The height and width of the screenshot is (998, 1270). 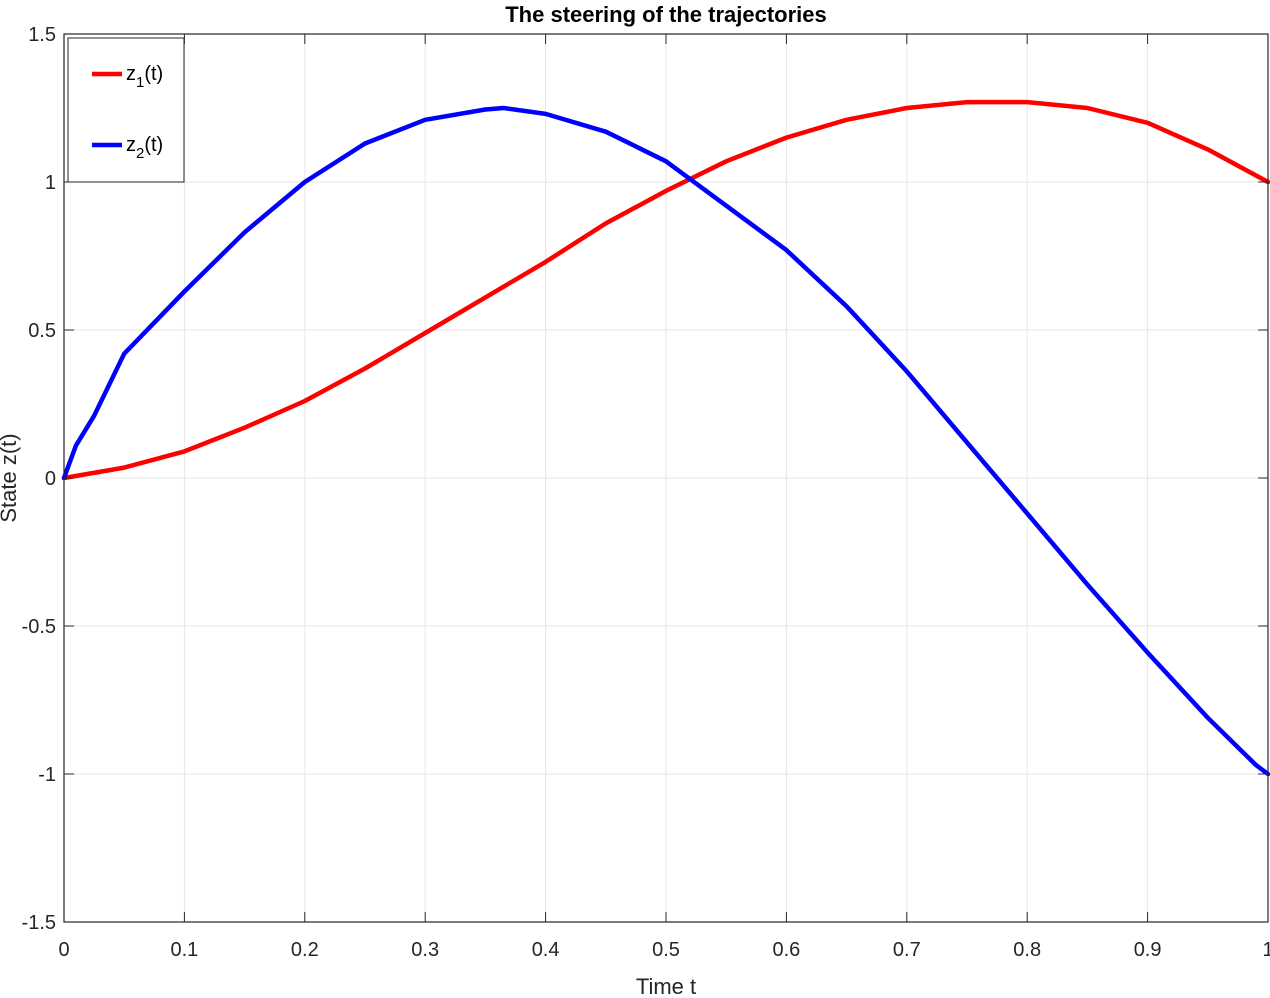 What do you see at coordinates (39, 627) in the screenshot?
I see `y-tick-label: -0.5` at bounding box center [39, 627].